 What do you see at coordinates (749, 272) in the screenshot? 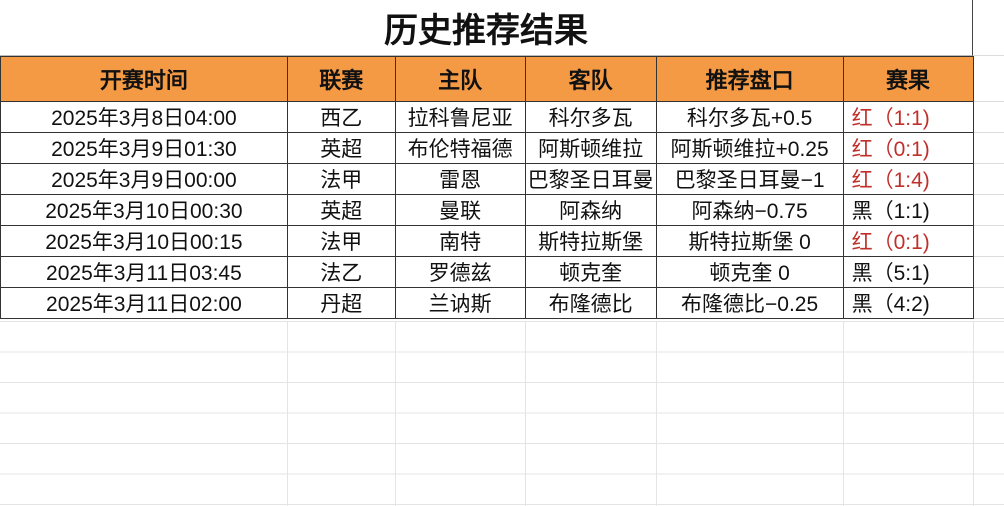
I see `cell-pick: 顿克奎 0` at bounding box center [749, 272].